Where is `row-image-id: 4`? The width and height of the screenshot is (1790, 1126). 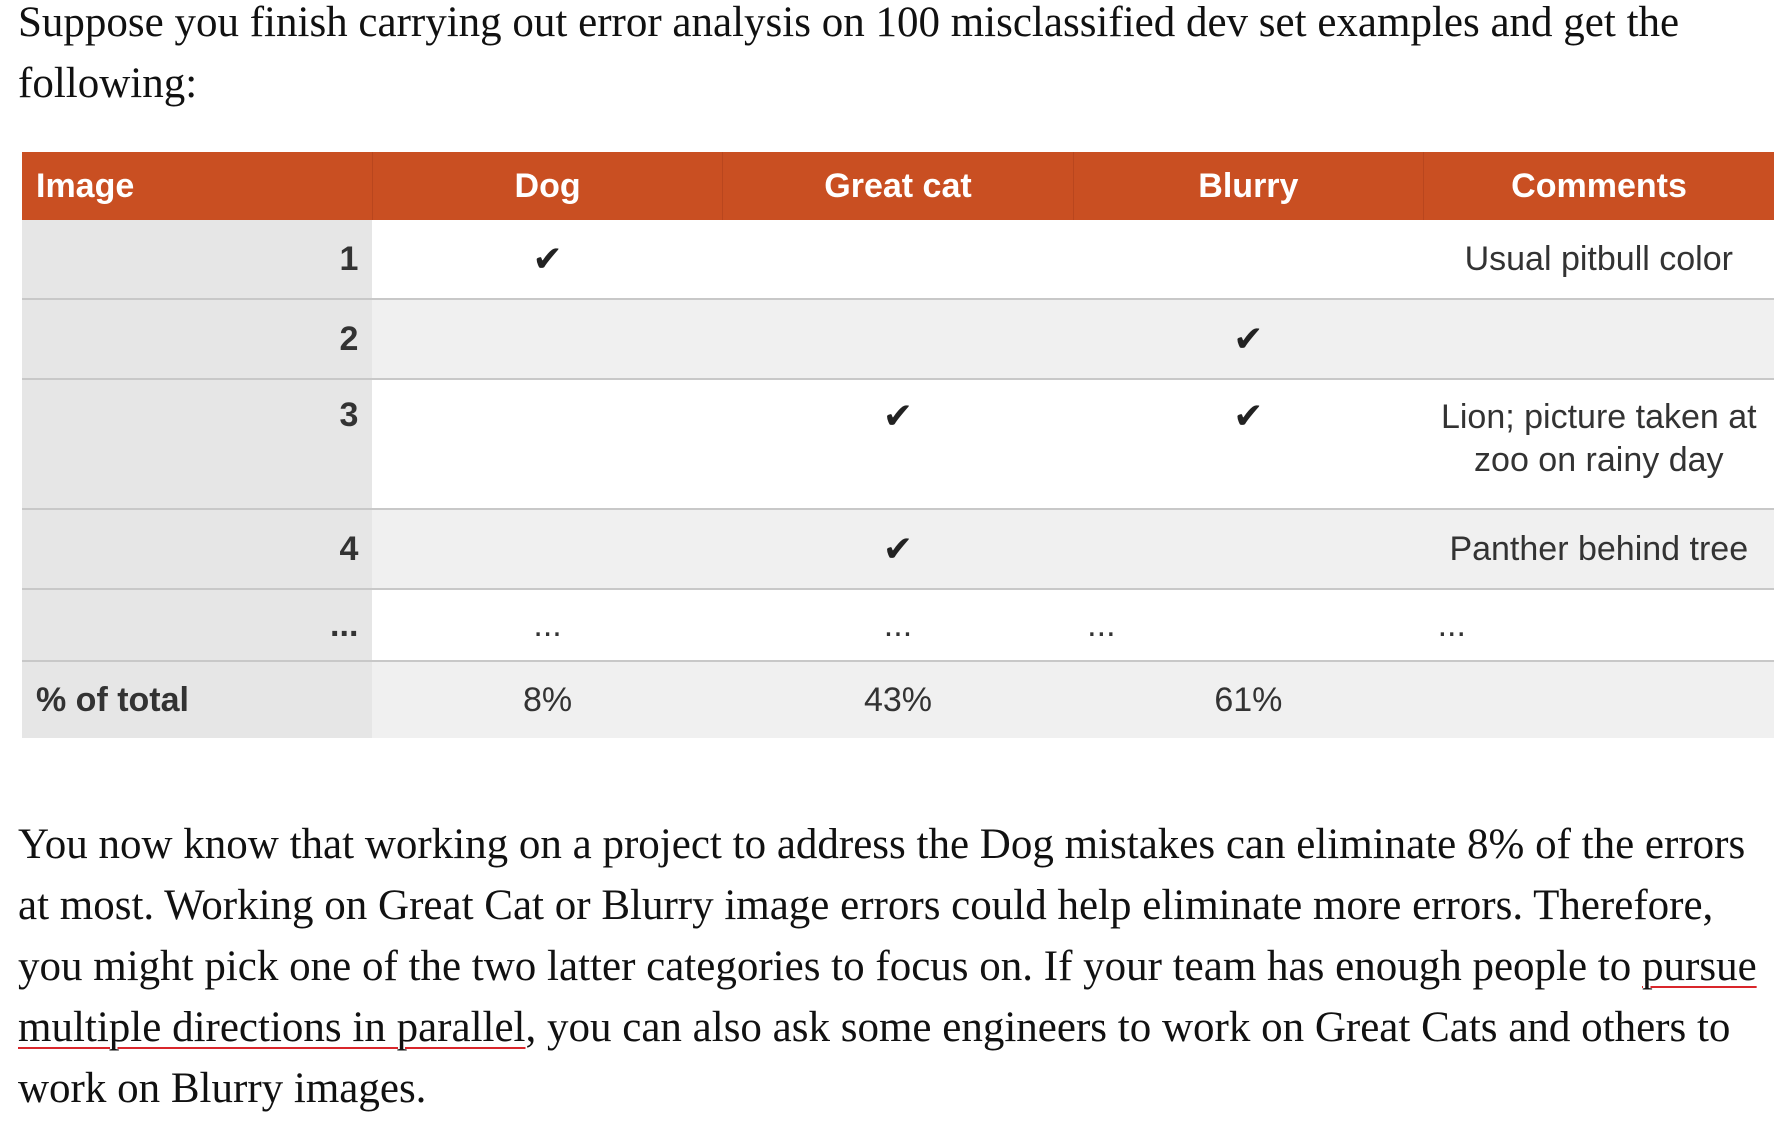
row-image-id: 4 is located at coordinates (197, 549).